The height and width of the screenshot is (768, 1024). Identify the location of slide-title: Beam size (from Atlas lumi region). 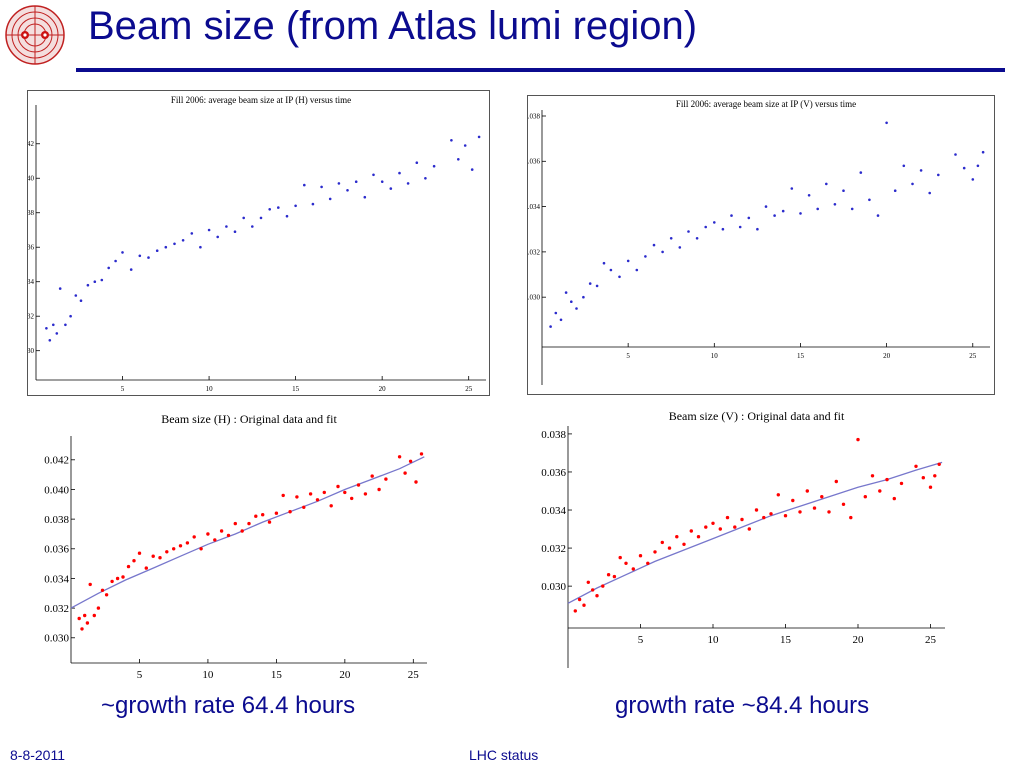
(393, 26).